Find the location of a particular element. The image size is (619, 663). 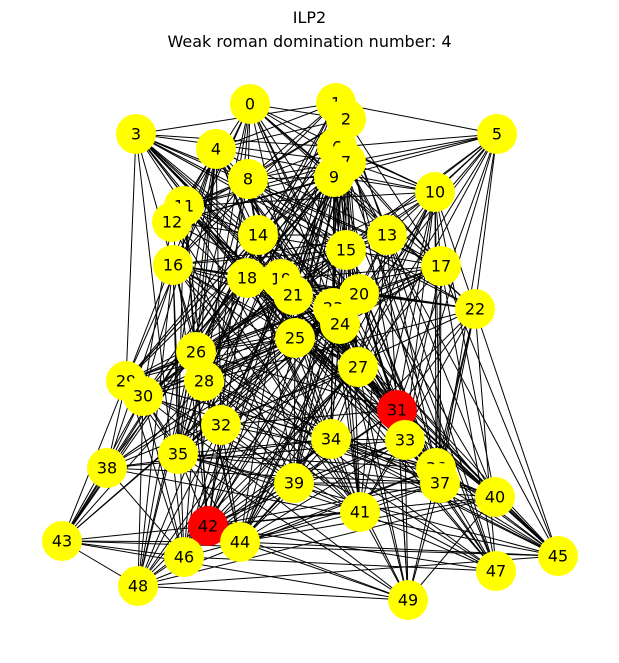

graph-node-41: 41 is located at coordinates (360, 512).